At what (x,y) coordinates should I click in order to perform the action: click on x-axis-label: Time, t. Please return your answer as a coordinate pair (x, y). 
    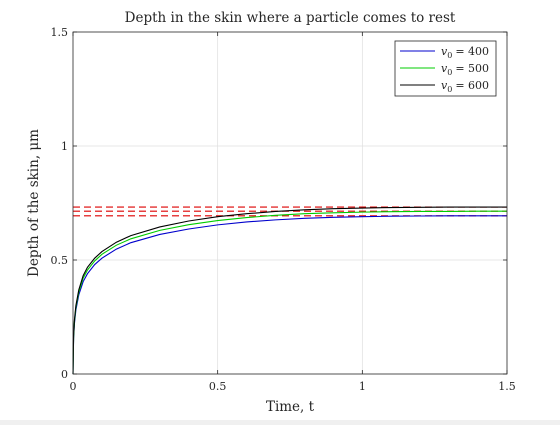
    Looking at the image, I should click on (290, 407).